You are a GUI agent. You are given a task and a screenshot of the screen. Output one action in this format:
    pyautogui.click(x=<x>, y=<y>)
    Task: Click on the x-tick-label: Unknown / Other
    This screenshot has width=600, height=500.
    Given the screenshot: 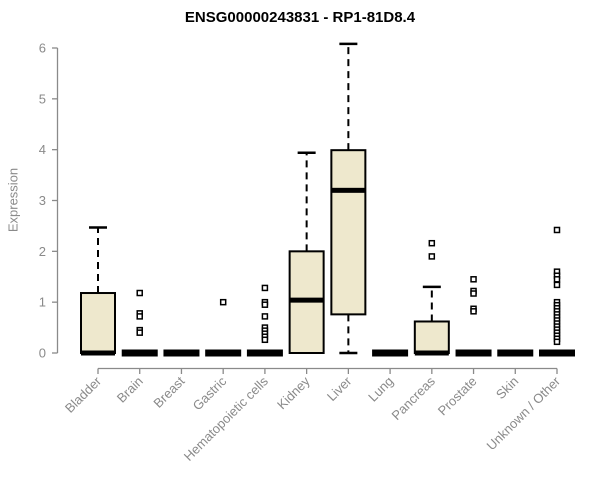 What is the action you would take?
    pyautogui.click(x=524, y=413)
    